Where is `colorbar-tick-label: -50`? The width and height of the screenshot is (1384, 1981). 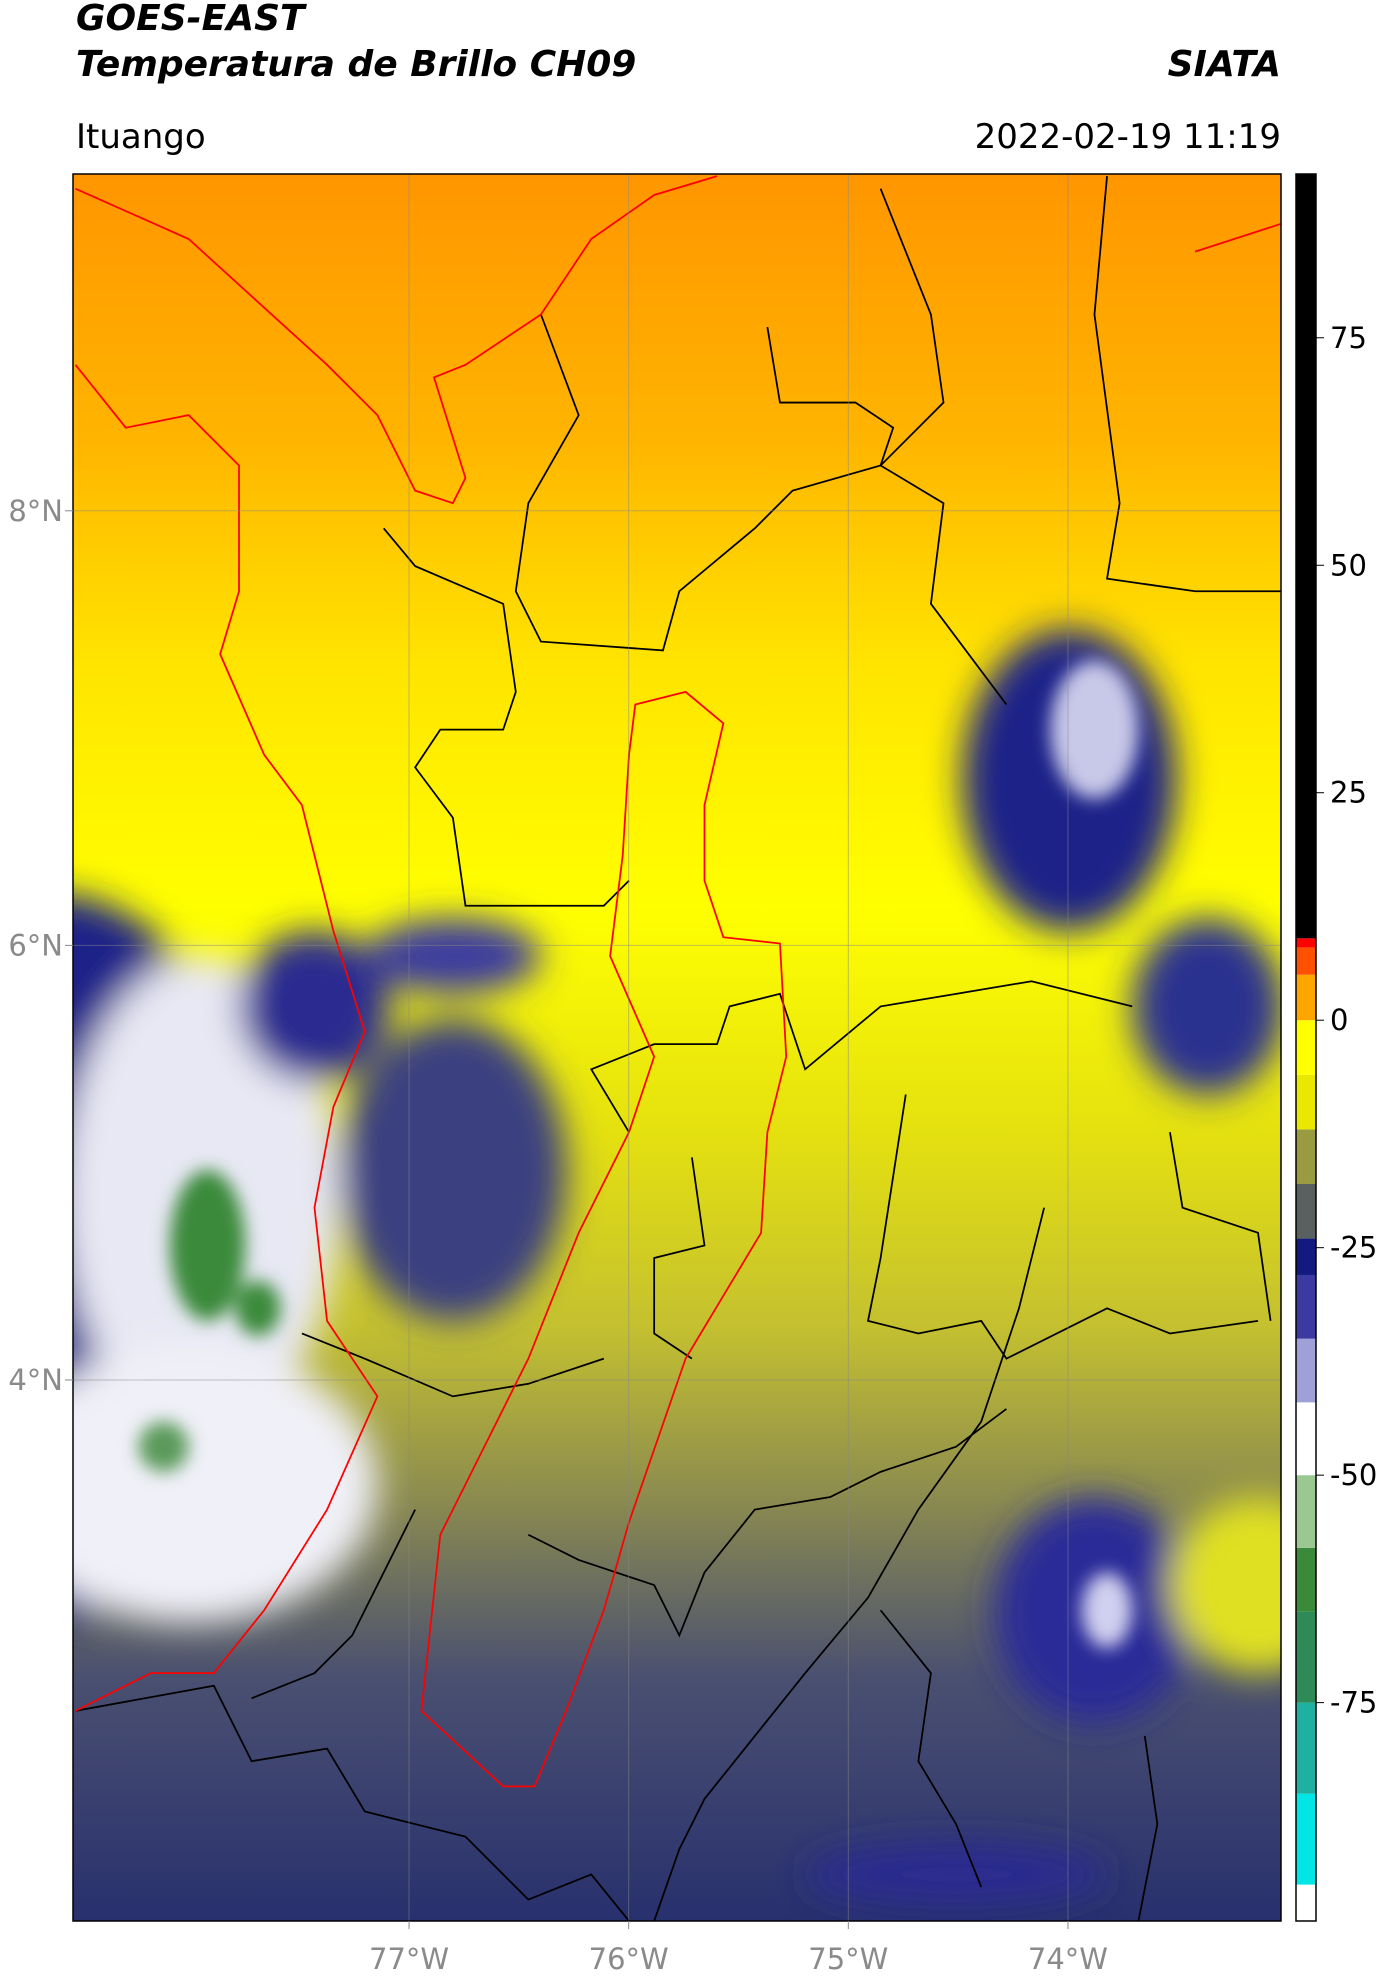
colorbar-tick-label: -50 is located at coordinates (1353, 1475).